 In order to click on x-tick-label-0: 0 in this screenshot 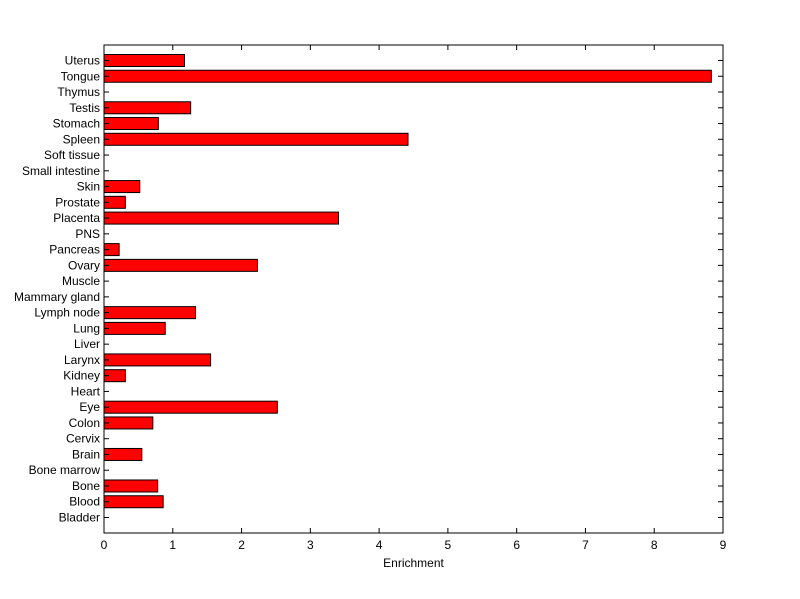, I will do `click(104, 545)`.